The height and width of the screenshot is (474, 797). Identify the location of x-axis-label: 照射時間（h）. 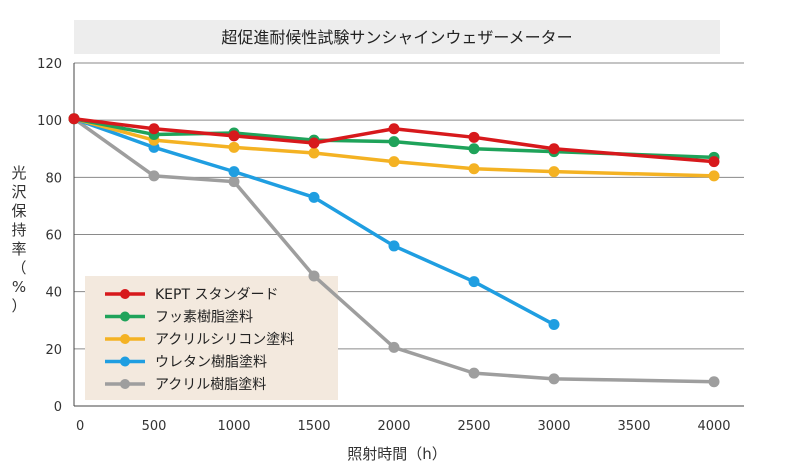
(397, 454).